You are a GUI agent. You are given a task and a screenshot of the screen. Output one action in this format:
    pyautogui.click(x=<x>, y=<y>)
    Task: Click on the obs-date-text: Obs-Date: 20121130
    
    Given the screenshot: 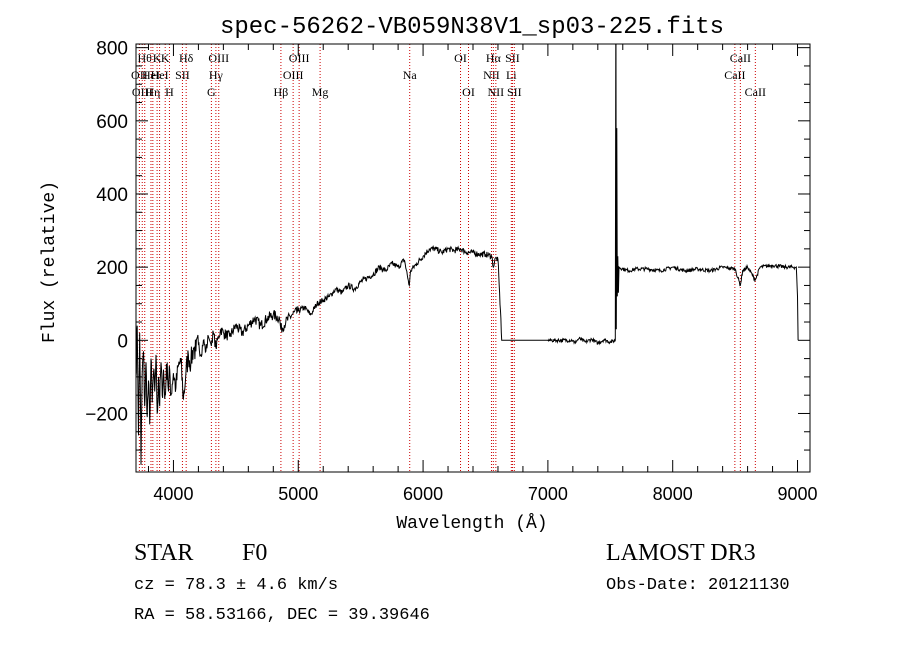 What is the action you would take?
    pyautogui.click(x=698, y=585)
    